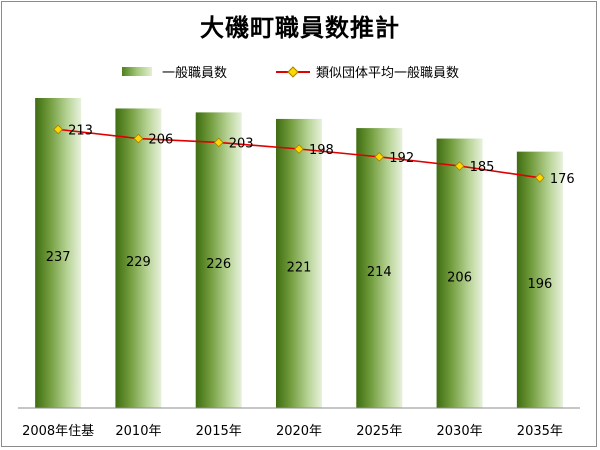 The width and height of the screenshot is (600, 450). I want to click on line-value-label-2: 203, so click(241, 143).